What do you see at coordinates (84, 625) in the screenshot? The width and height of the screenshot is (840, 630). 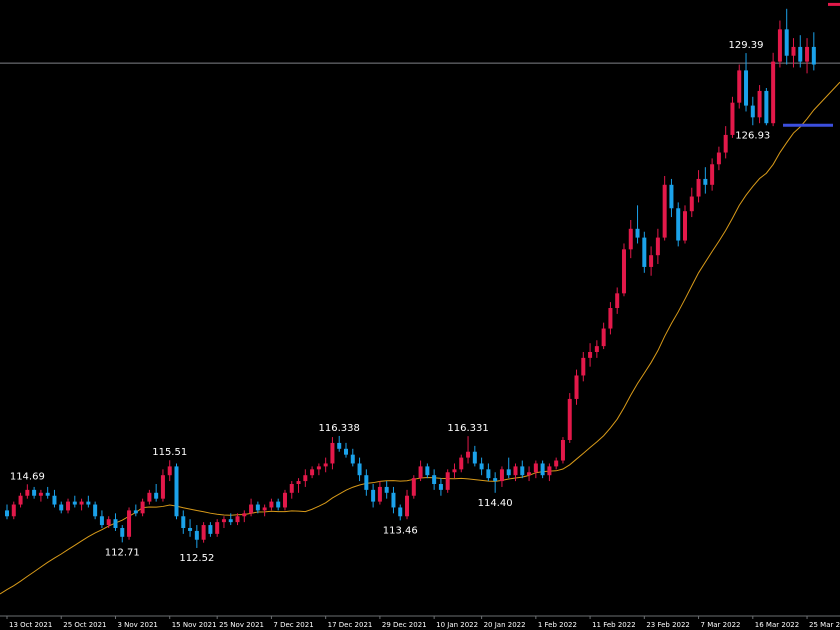 I see `x-tick-label: 25 Oct 2021` at bounding box center [84, 625].